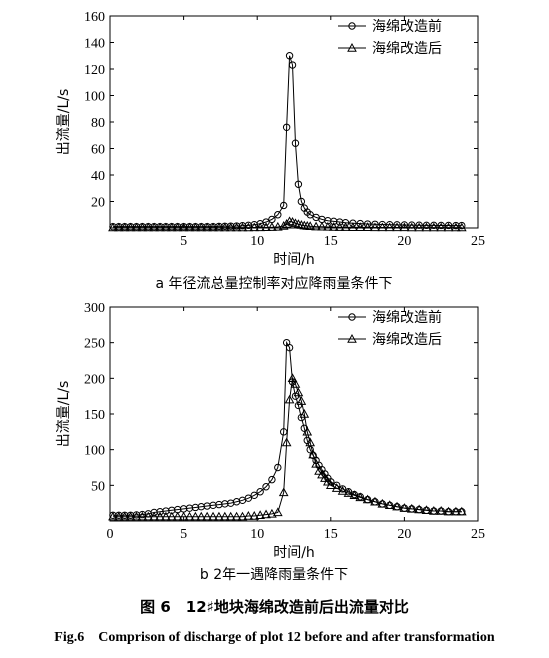 This screenshot has width=549, height=658. Describe the element at coordinates (478, 534) in the screenshot. I see `x-tick-label: 25` at that location.